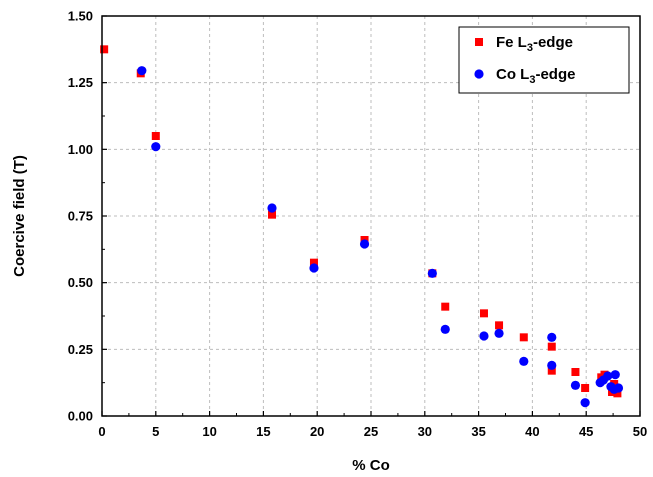 This screenshot has width=653, height=477. Describe the element at coordinates (535, 76) in the screenshot. I see `legend-label: Co L3-edge` at that location.